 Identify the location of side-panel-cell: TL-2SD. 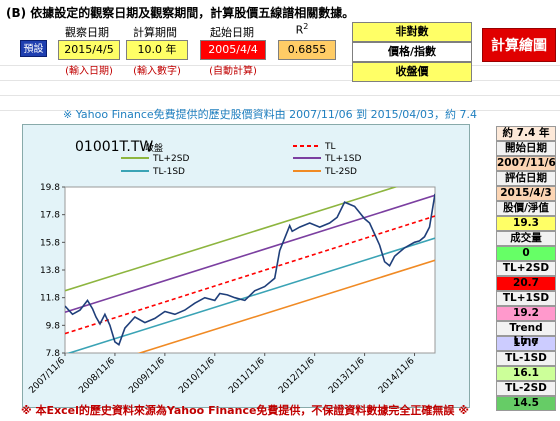
(526, 388).